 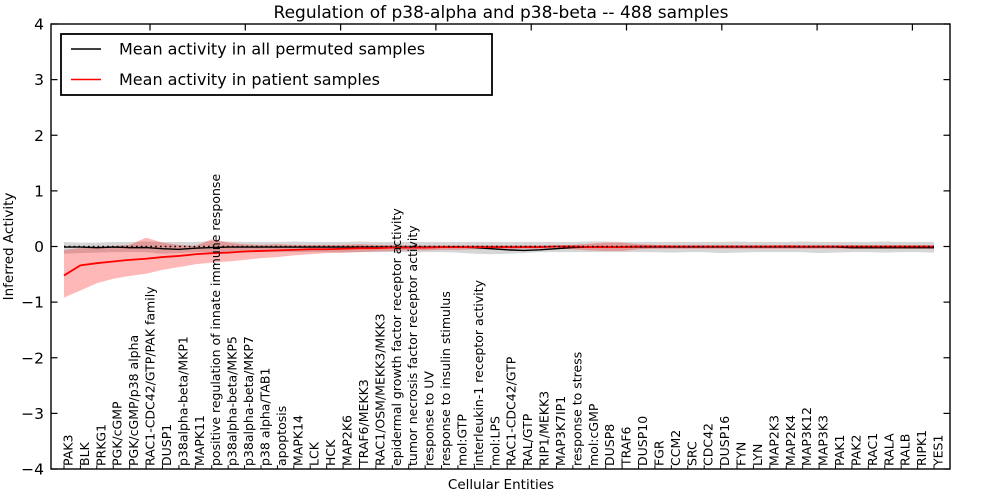 I want to click on x-tick-label: mol:LPS, so click(x=494, y=441).